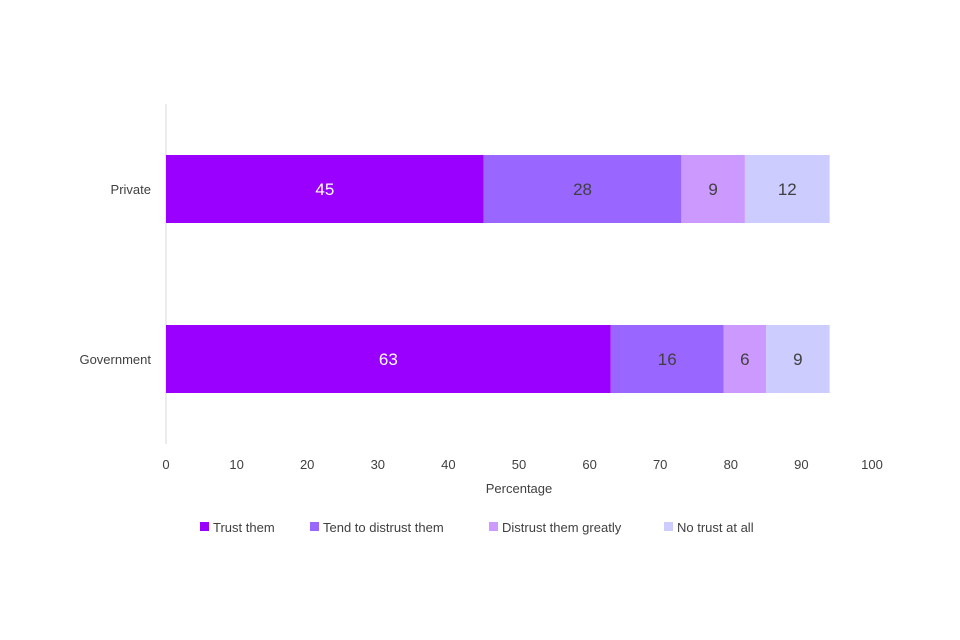 This screenshot has width=960, height=640. I want to click on legend-label: Tend to distrust them, so click(383, 527).